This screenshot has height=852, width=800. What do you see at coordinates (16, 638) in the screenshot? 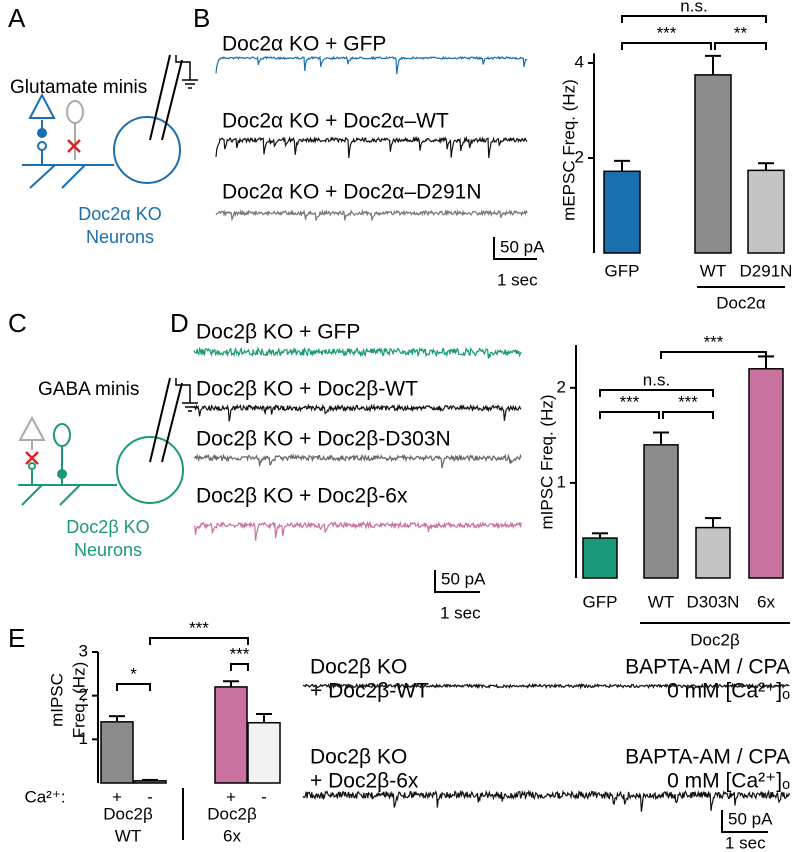
I see `panel-label: E` at bounding box center [16, 638].